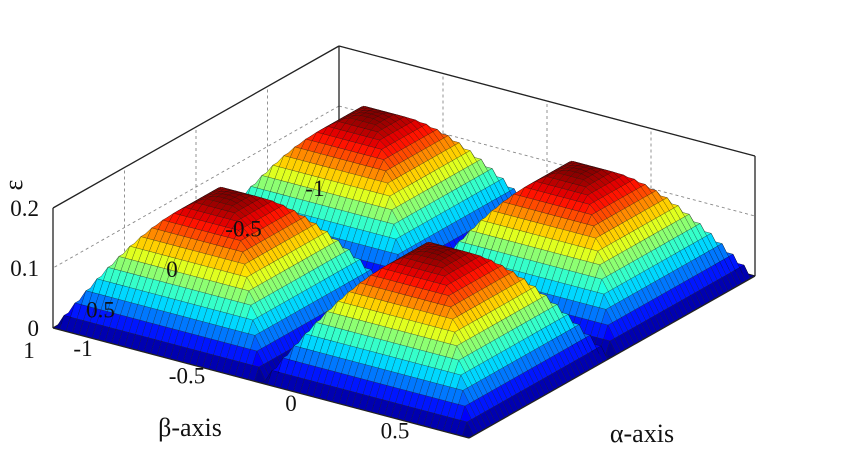 Image resolution: width=854 pixels, height=450 pixels. What do you see at coordinates (243, 229) in the screenshot?
I see `y-tick-label: -0.5` at bounding box center [243, 229].